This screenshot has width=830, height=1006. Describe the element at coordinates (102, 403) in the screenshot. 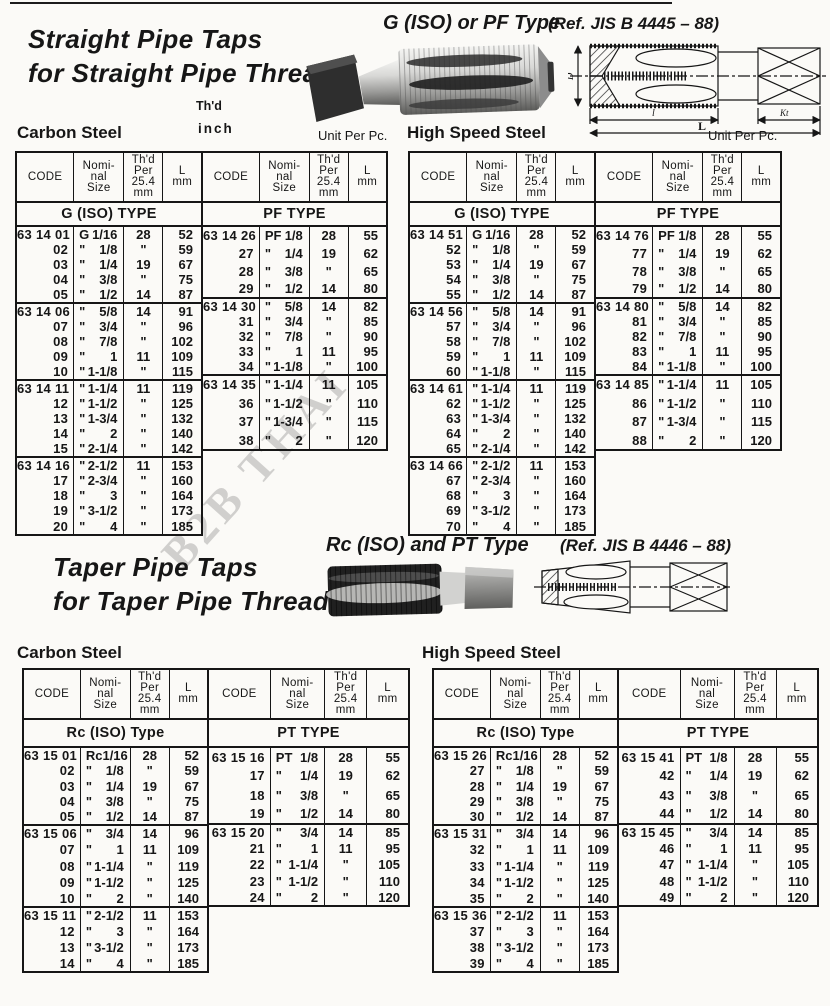

I see `size-value: 1-1/2` at that location.